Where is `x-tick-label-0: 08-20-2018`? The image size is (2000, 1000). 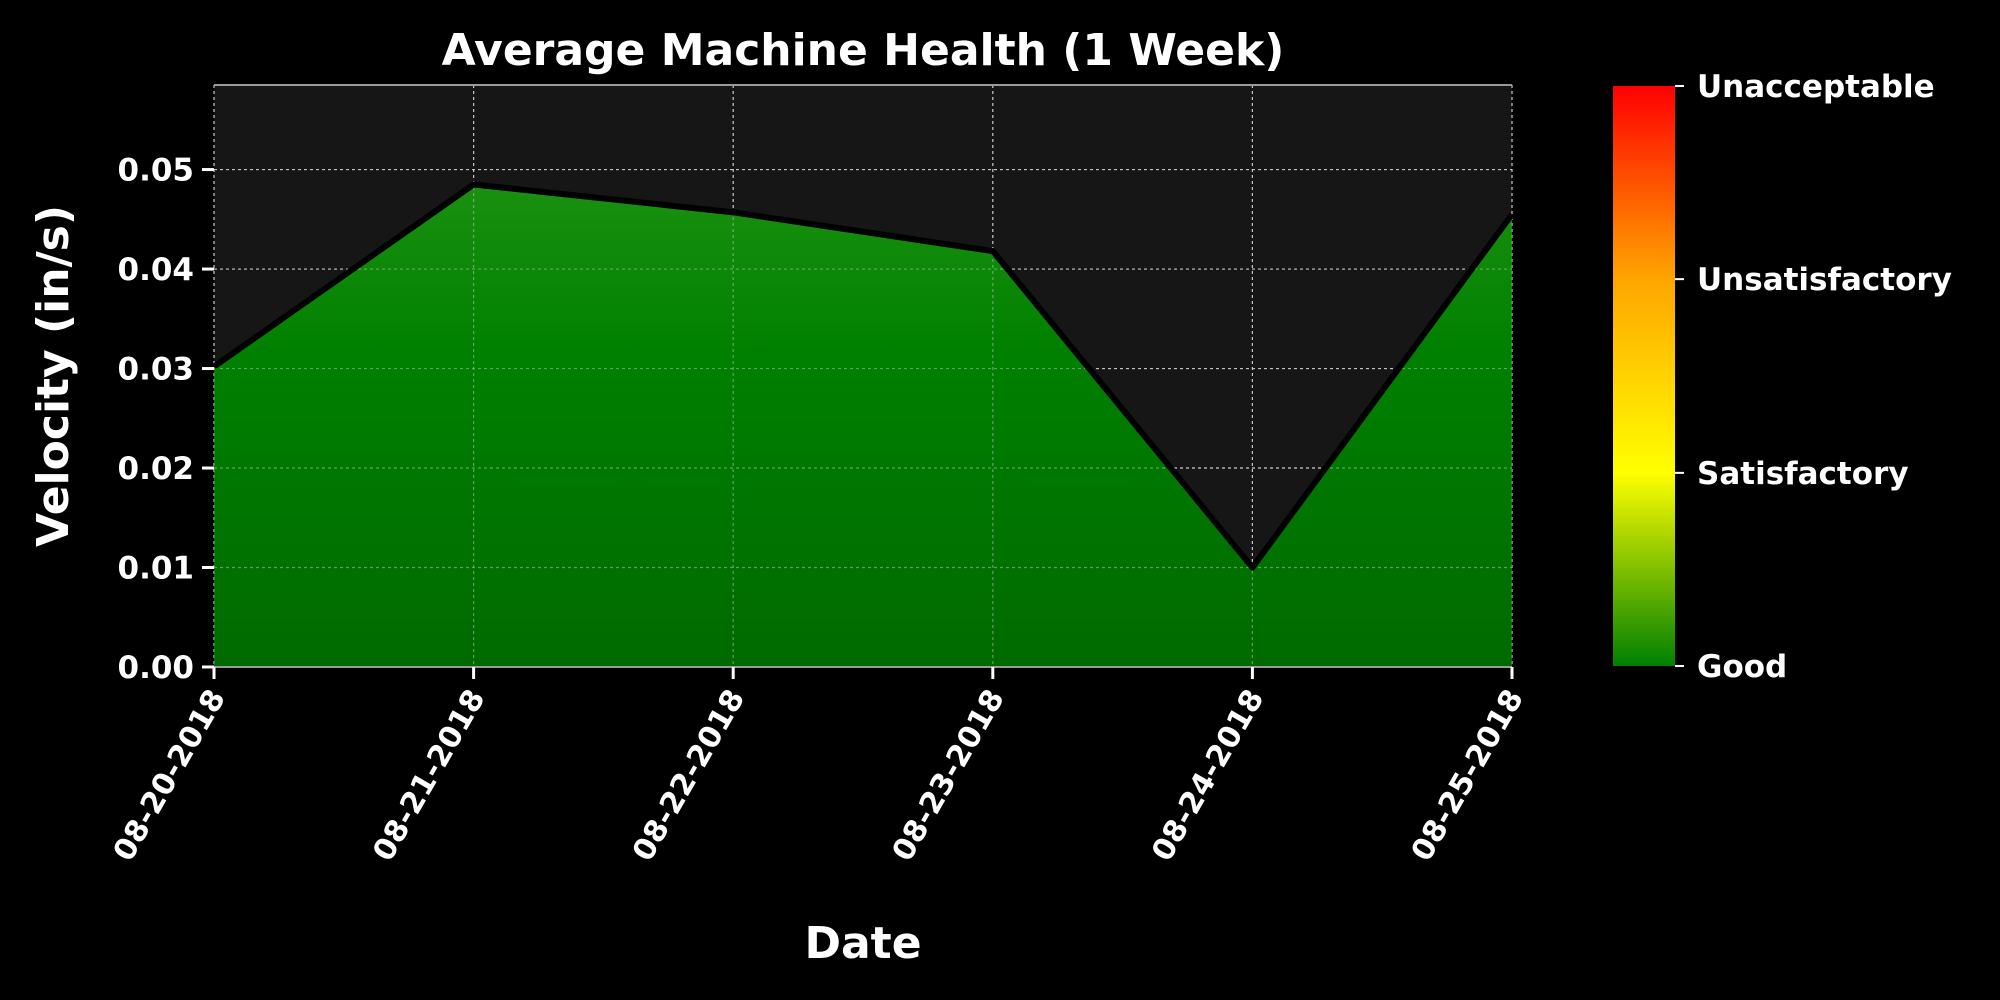
x-tick-label-0: 08-20-2018 is located at coordinates (170, 776).